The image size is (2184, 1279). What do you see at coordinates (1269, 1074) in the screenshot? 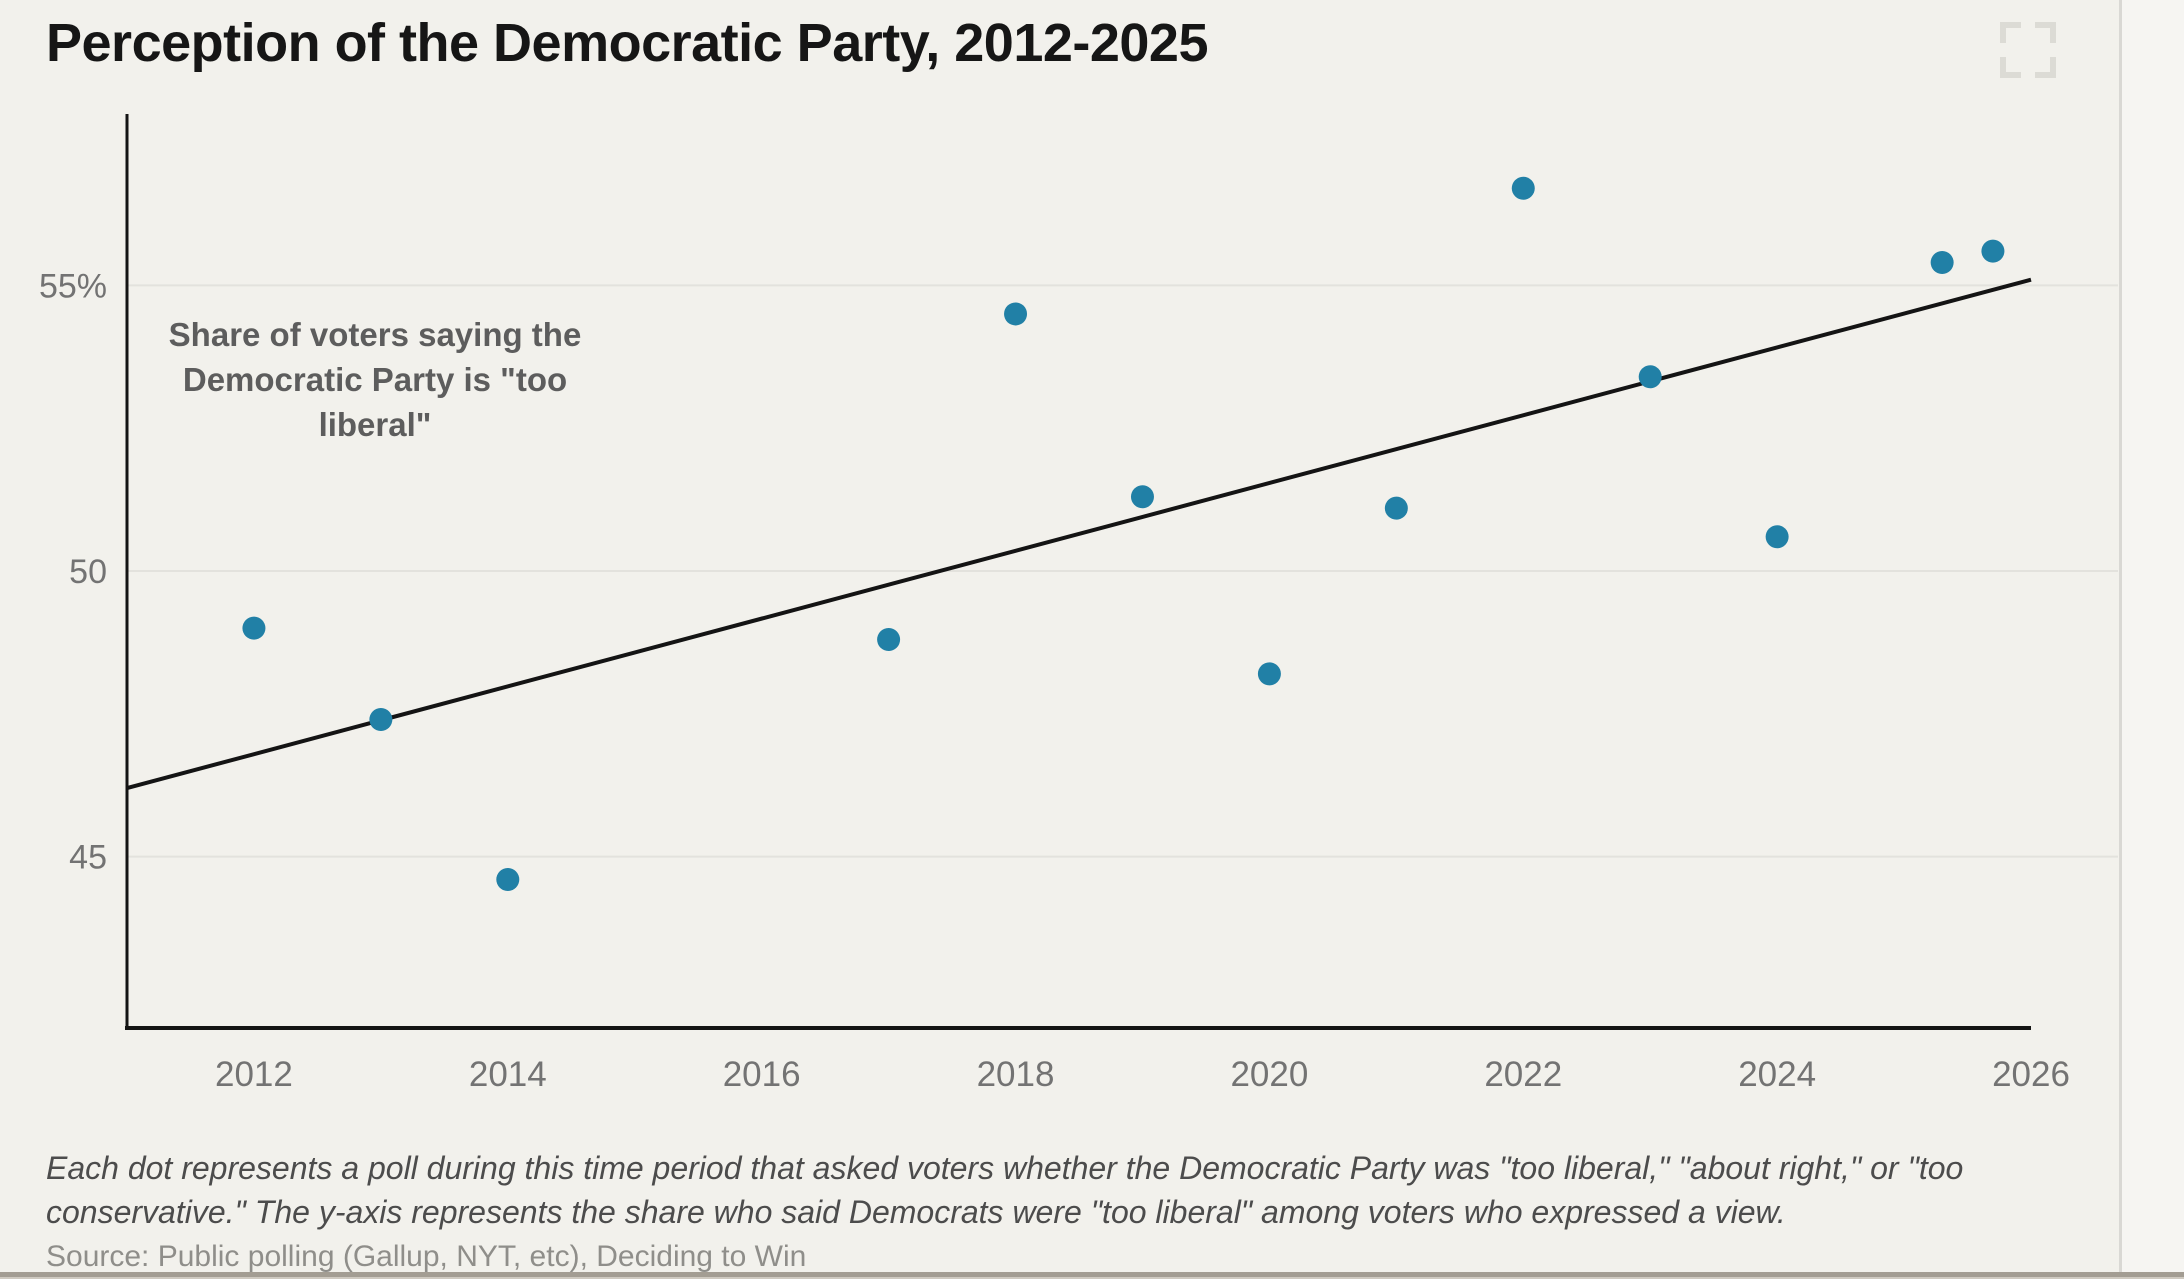
I see `x-tick-label-2020: 2020` at bounding box center [1269, 1074].